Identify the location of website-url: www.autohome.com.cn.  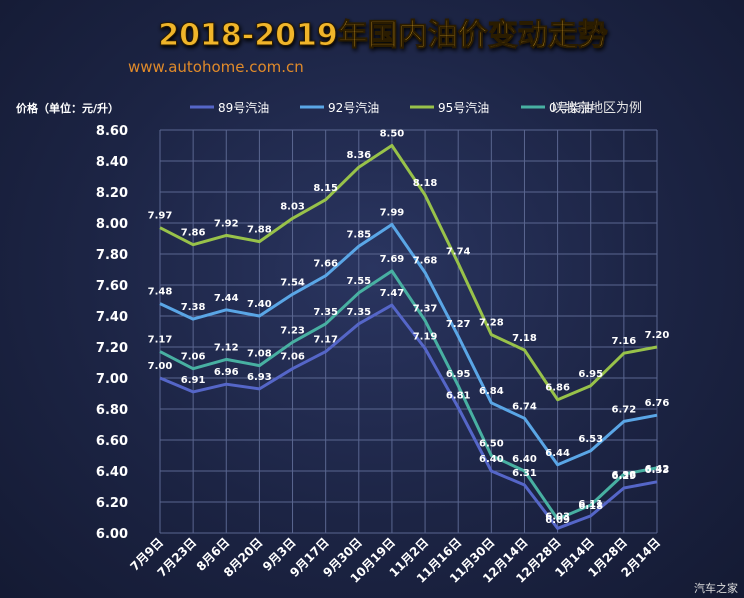
(216, 67).